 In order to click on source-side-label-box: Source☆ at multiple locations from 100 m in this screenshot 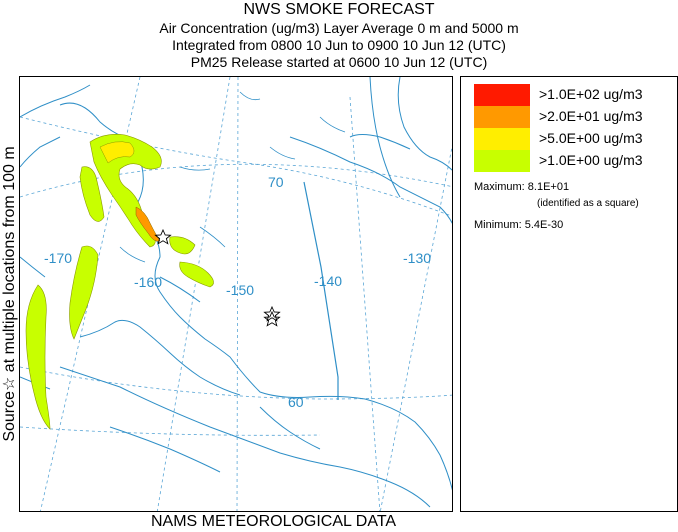, I will do `click(9, 294)`.